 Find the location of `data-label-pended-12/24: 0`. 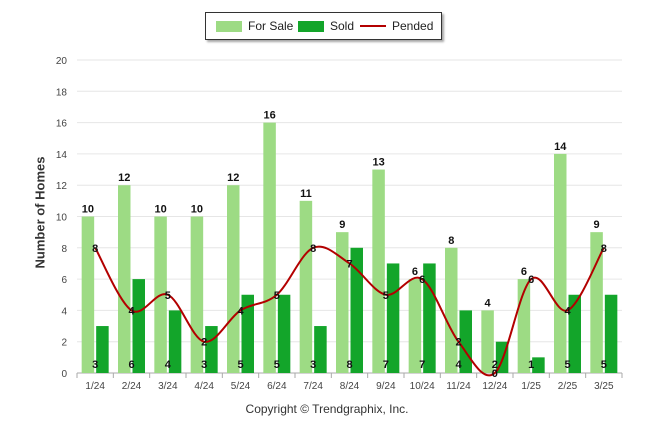

data-label-pended-12/24: 0 is located at coordinates (495, 374).